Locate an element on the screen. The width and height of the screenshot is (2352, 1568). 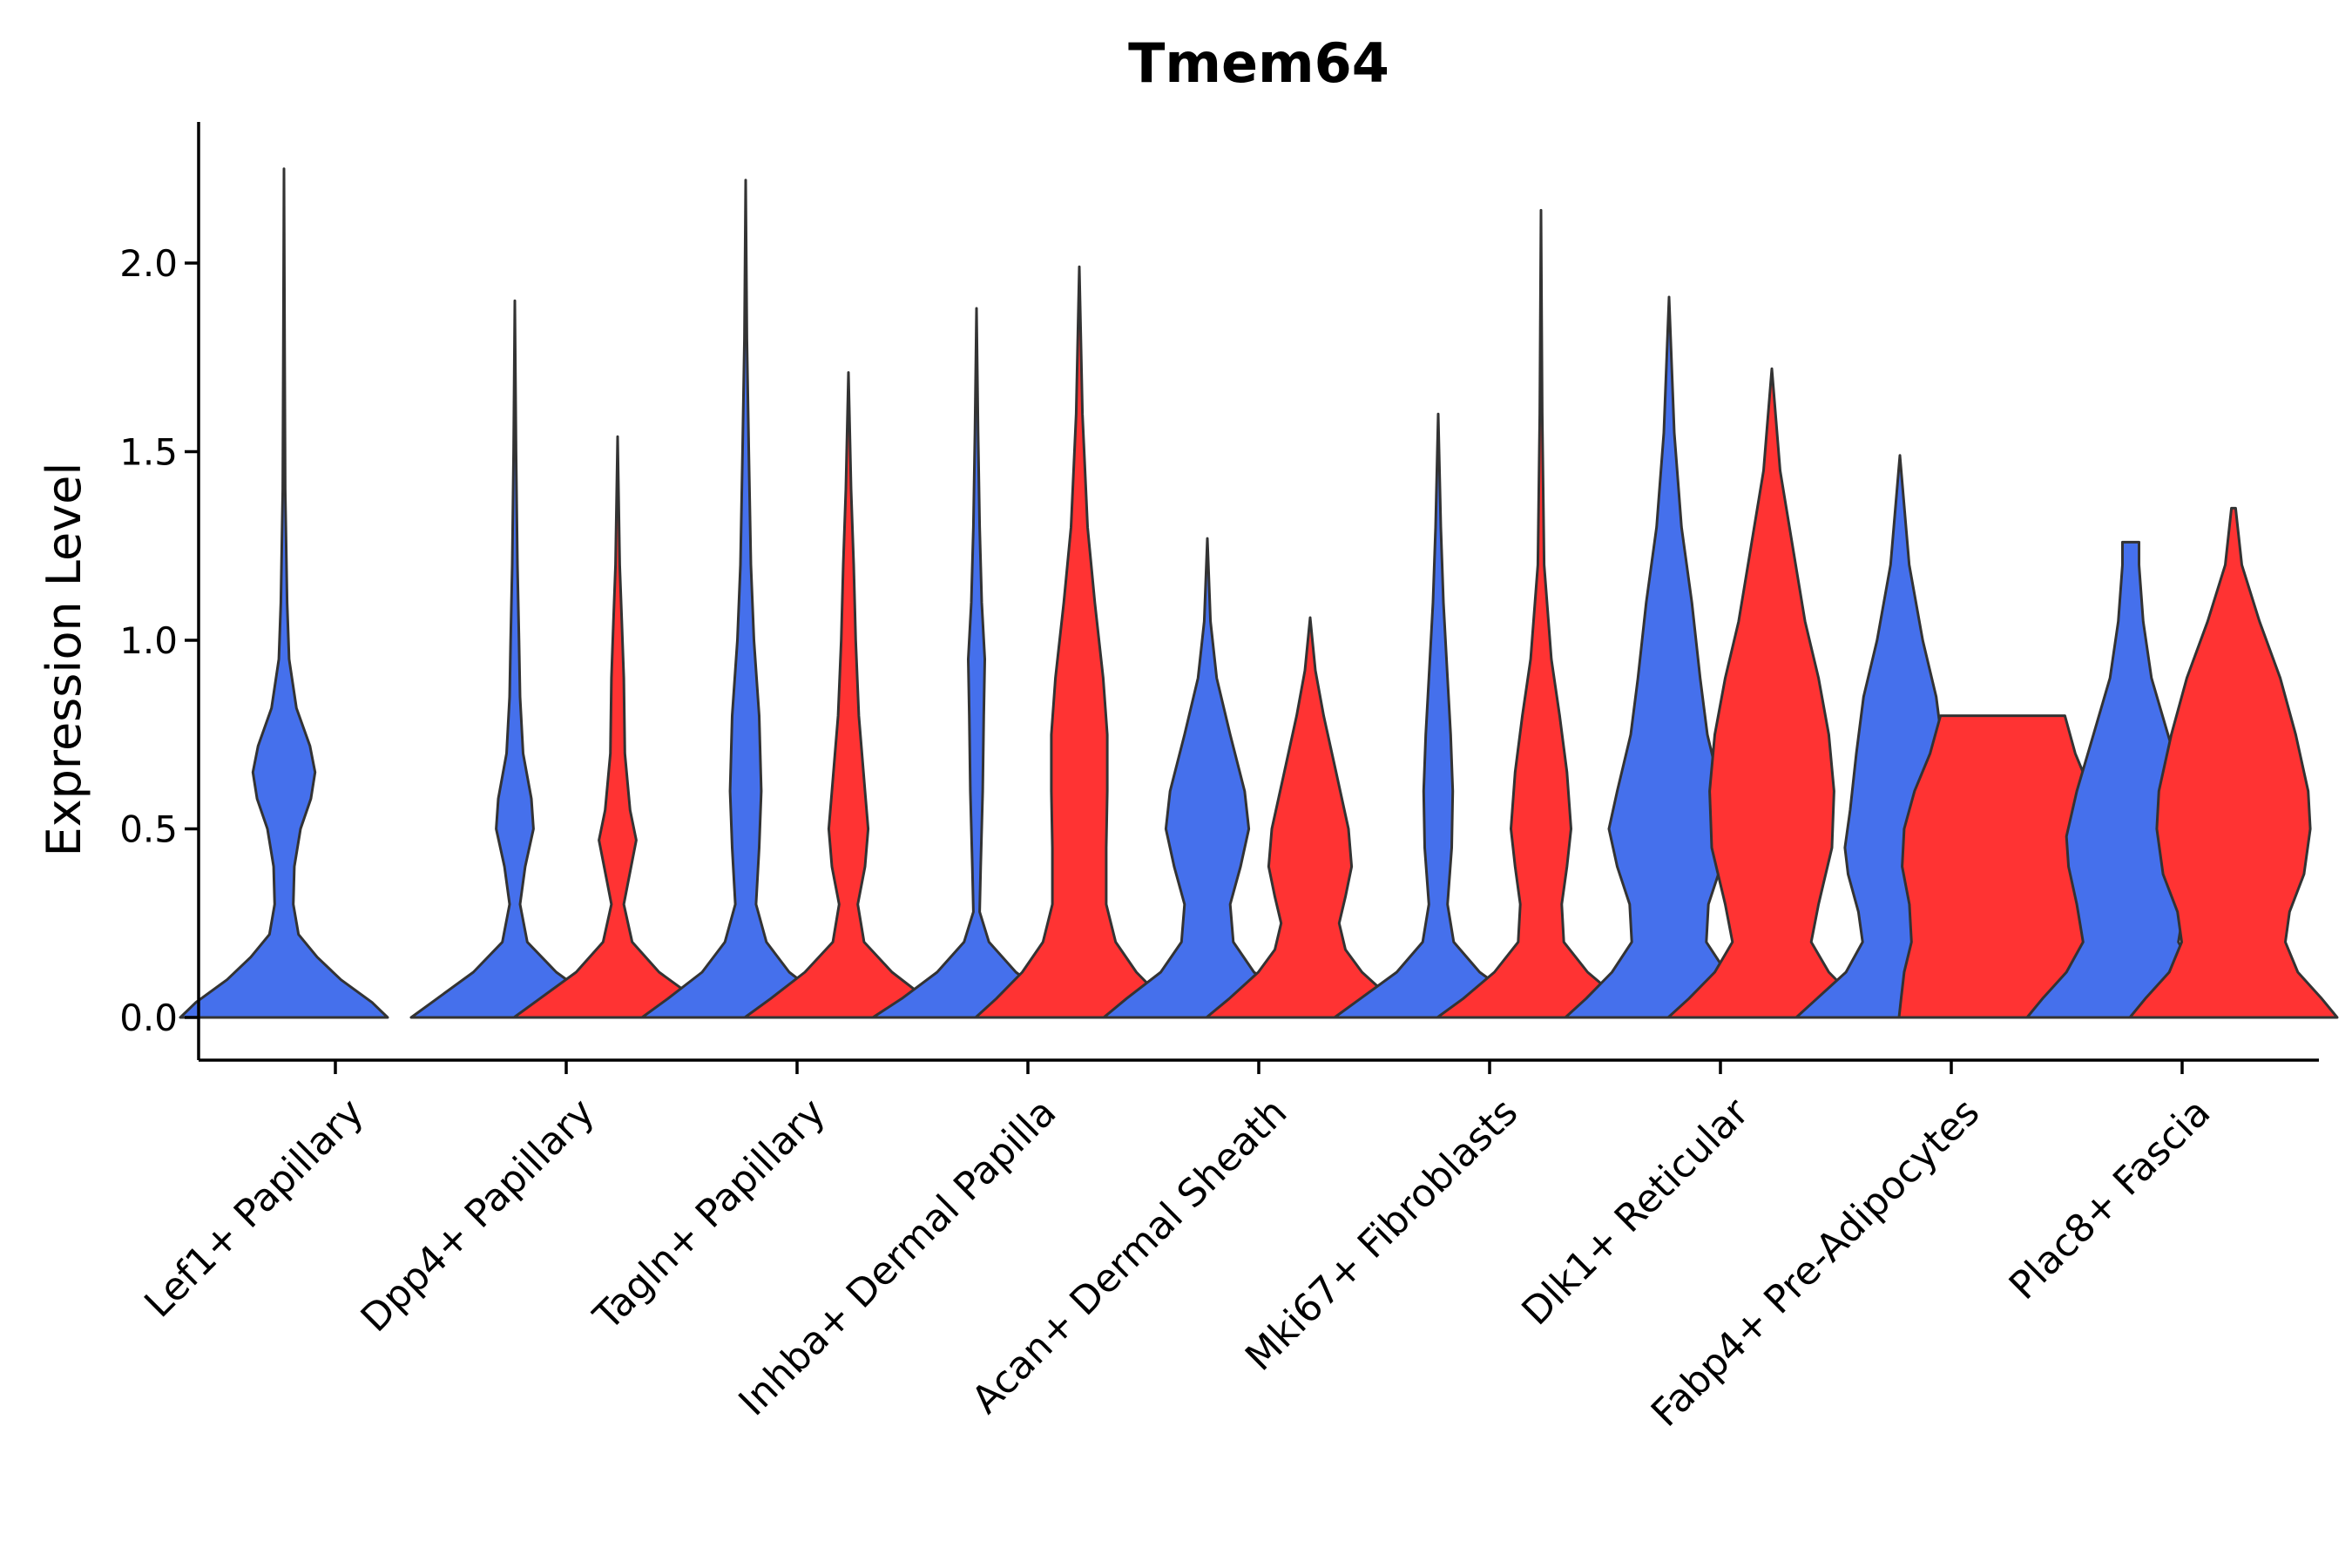
y-tick-label: 0.5 is located at coordinates (148, 830).